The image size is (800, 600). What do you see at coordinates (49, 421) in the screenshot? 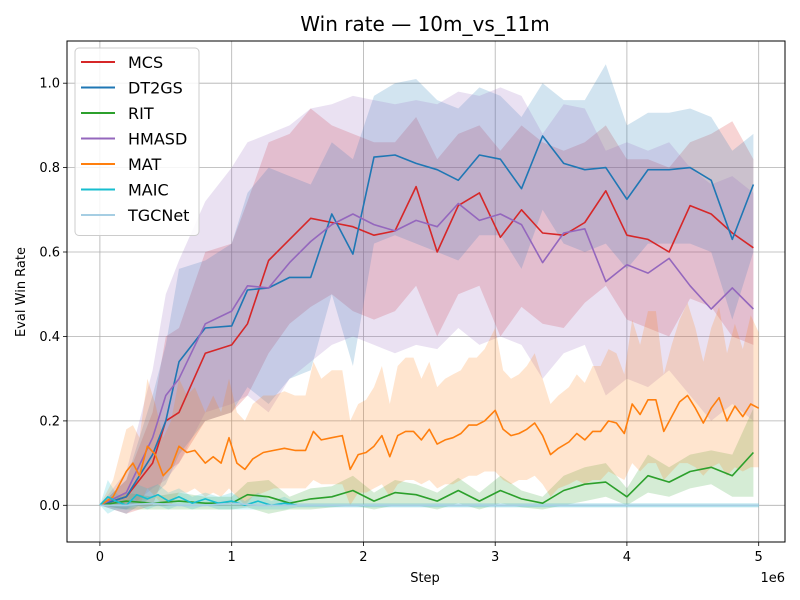
I see `y-tick-label: 0.2` at bounding box center [49, 421].